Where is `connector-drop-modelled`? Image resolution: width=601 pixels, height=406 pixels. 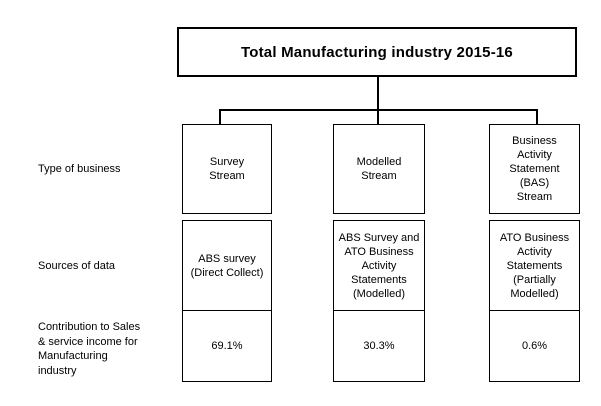 connector-drop-modelled is located at coordinates (378, 117).